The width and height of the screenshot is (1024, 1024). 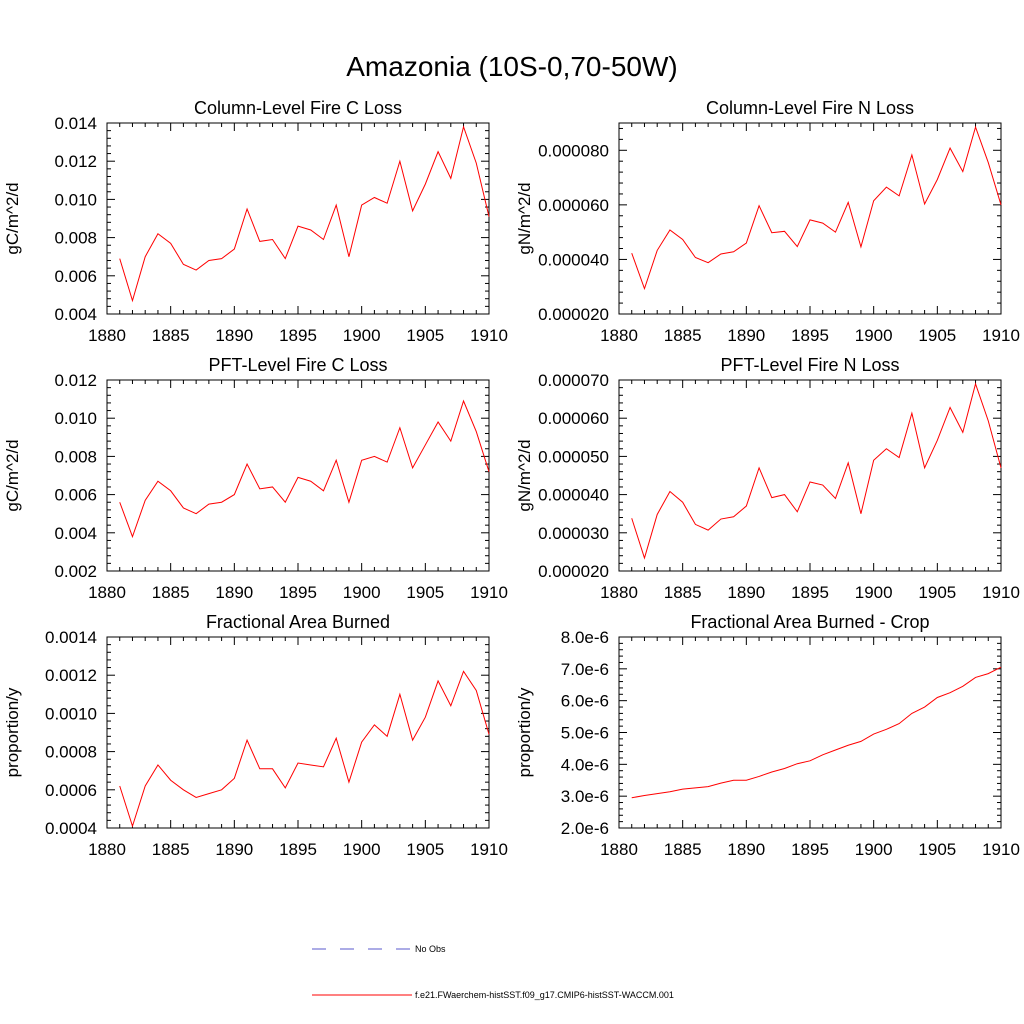 What do you see at coordinates (75, 571) in the screenshot?
I see `y-tick-label: 0.002` at bounding box center [75, 571].